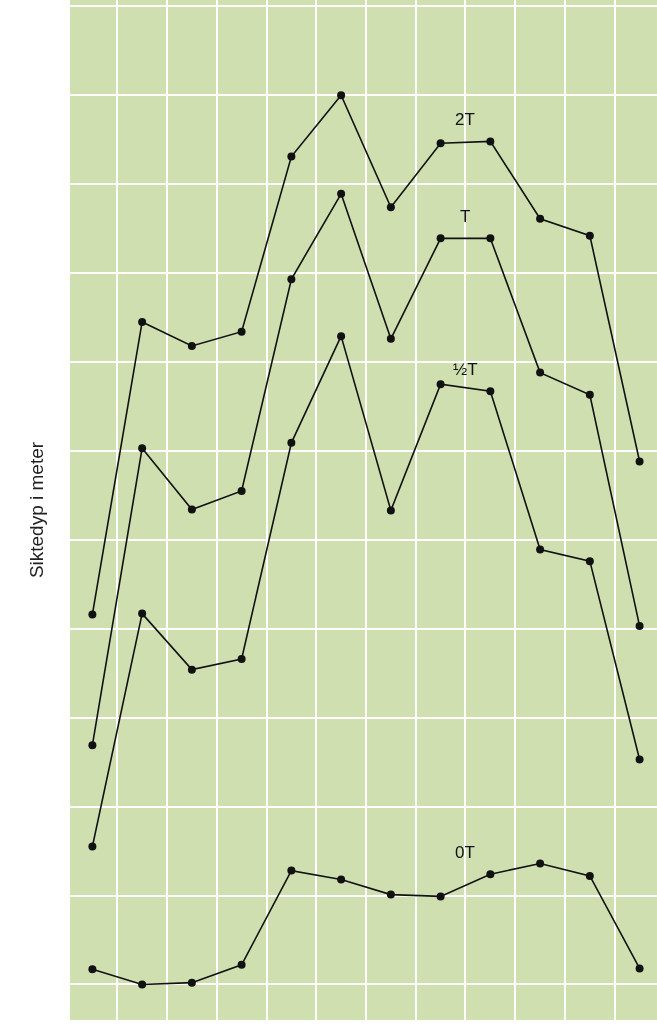 This screenshot has height=1024, width=657. Describe the element at coordinates (465, 852) in the screenshot. I see `series-label: 0T` at that location.